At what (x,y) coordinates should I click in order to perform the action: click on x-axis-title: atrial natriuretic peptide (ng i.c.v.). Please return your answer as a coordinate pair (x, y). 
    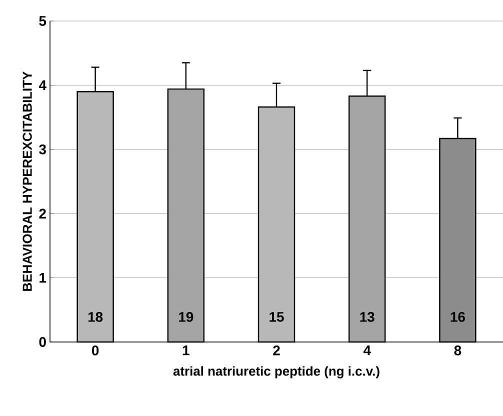
    Looking at the image, I should click on (276, 372).